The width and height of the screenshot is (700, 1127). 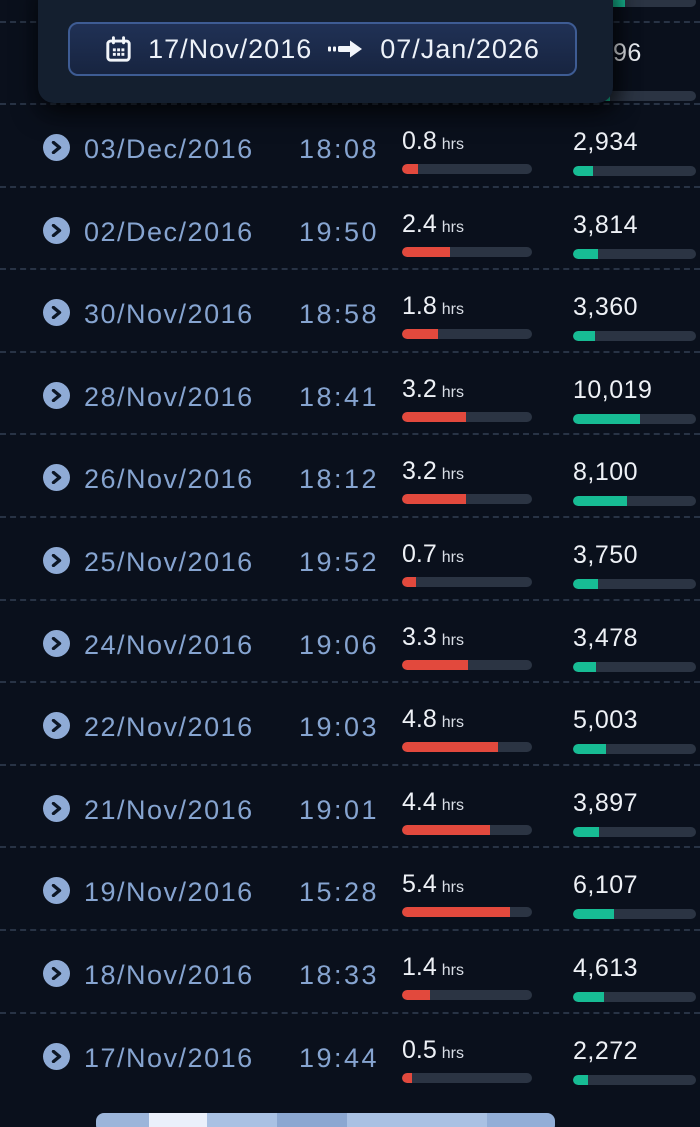 I want to click on session-date: 25/Nov/2016, so click(x=169, y=561).